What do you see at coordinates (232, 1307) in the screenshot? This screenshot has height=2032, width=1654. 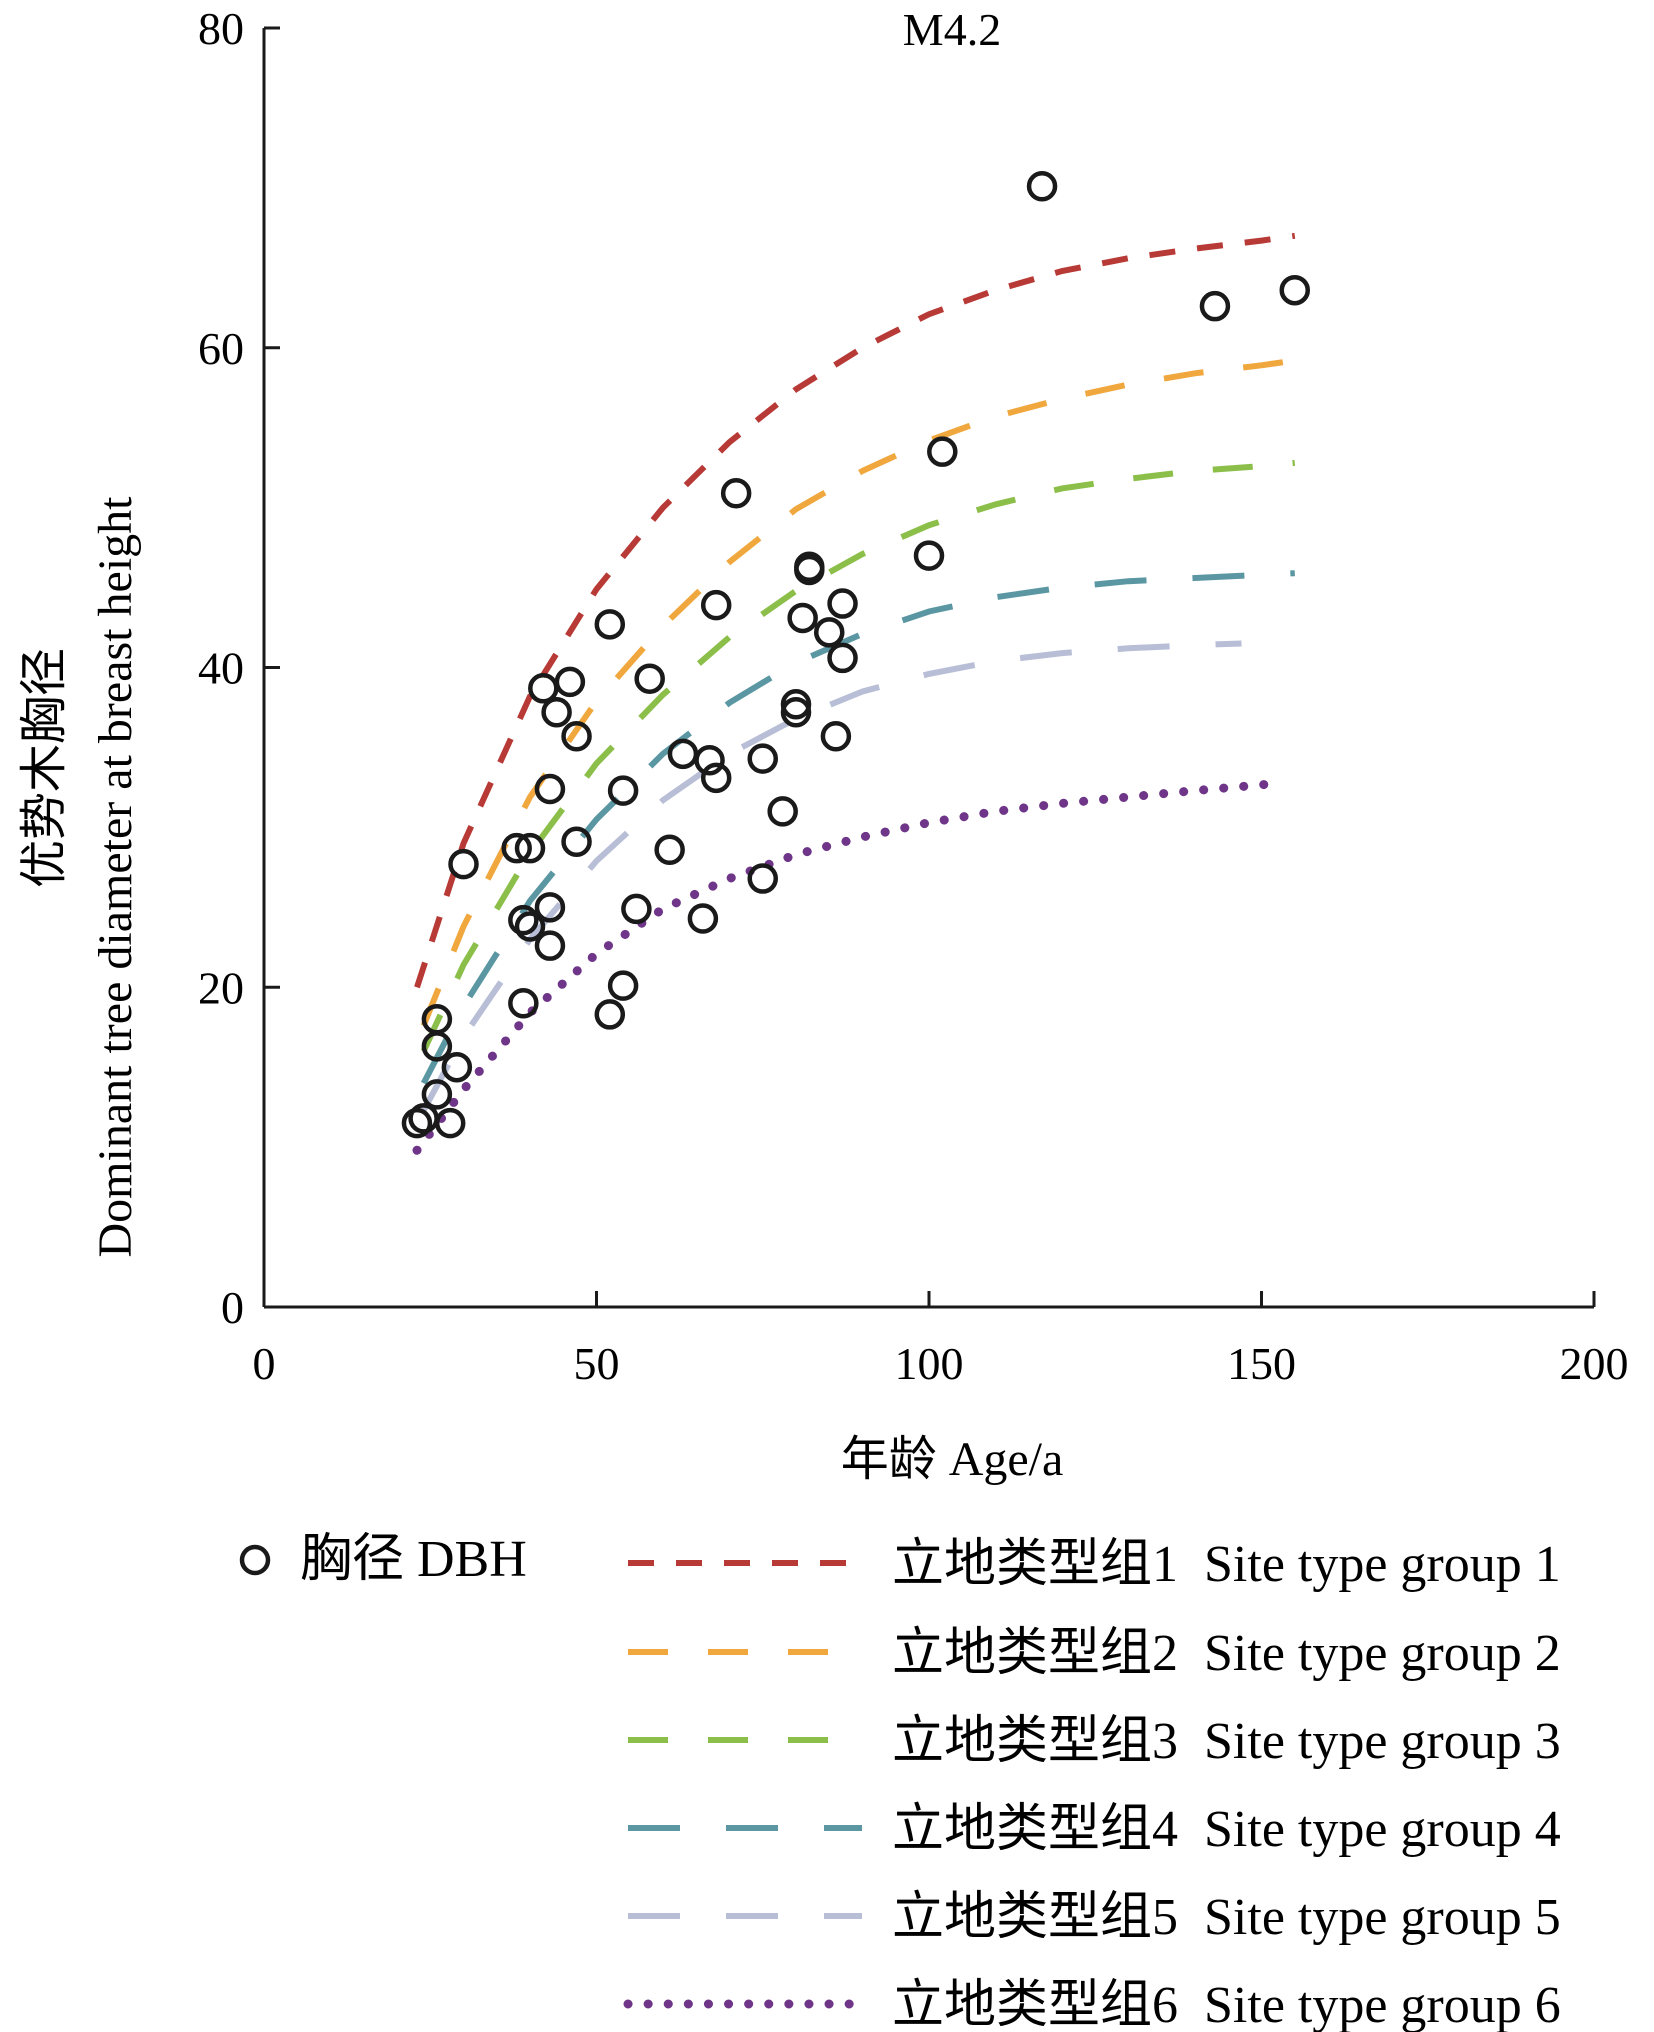 I see `y-tick-label: 0` at bounding box center [232, 1307].